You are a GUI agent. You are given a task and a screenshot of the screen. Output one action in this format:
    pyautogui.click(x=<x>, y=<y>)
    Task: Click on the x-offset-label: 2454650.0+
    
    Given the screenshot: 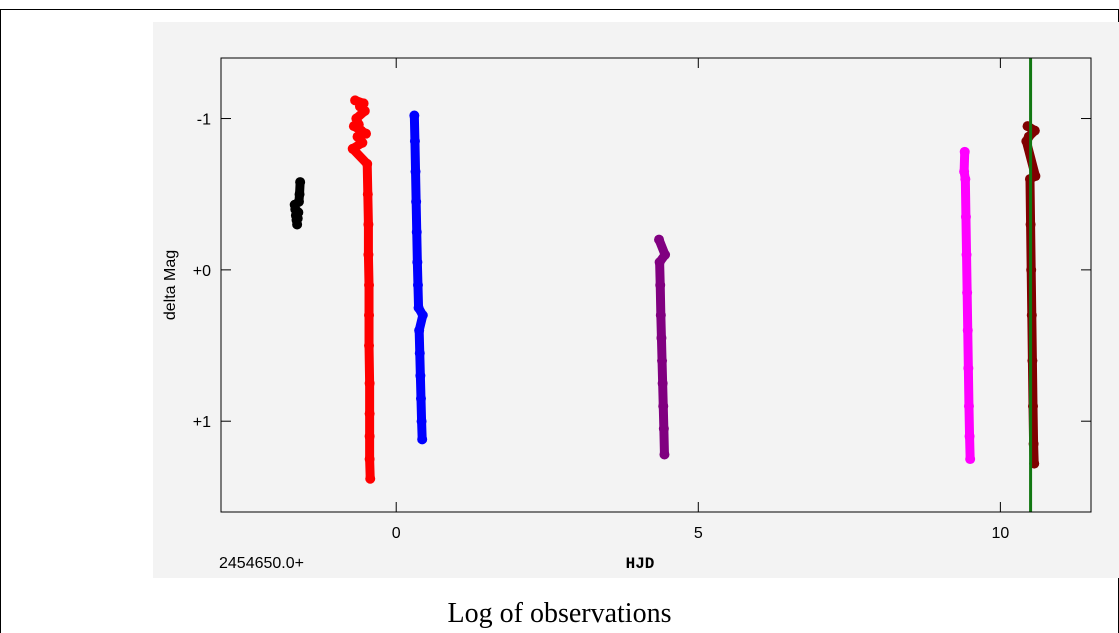 What is the action you would take?
    pyautogui.click(x=261, y=563)
    